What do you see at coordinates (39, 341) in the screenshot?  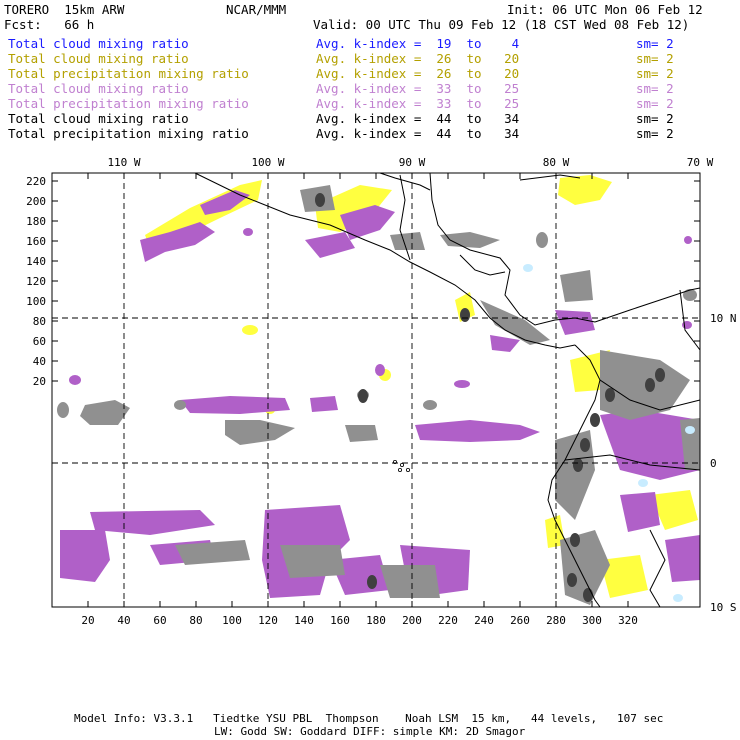 I see `y-tick-label: 60` at bounding box center [39, 341].